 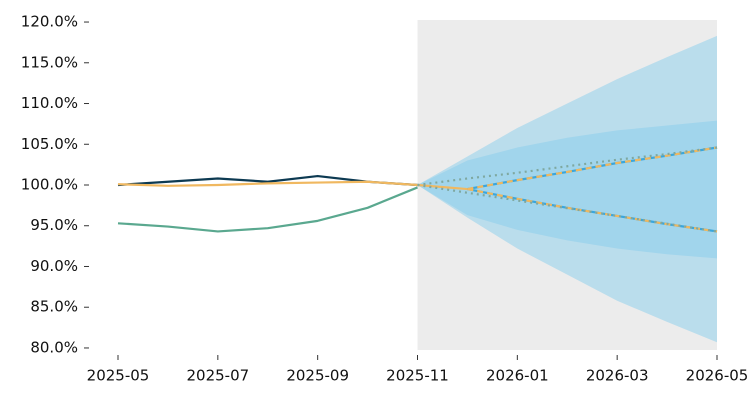 I want to click on x-tick-label: 2026-05, so click(x=717, y=376).